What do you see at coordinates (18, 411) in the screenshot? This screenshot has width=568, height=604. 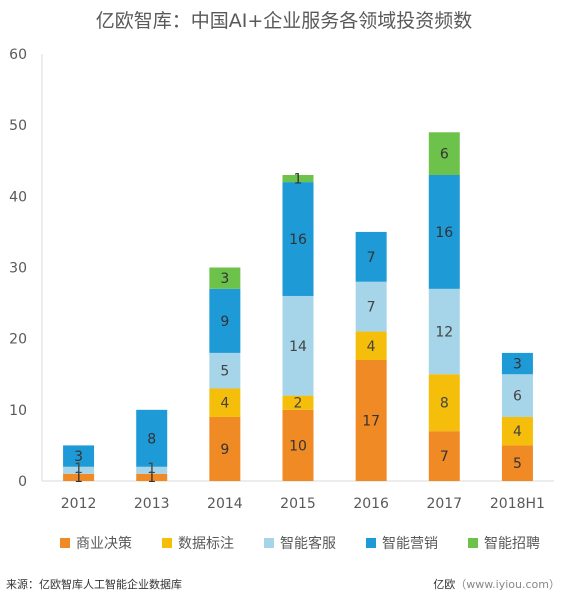 I see `y-tick-label: 10` at bounding box center [18, 411].